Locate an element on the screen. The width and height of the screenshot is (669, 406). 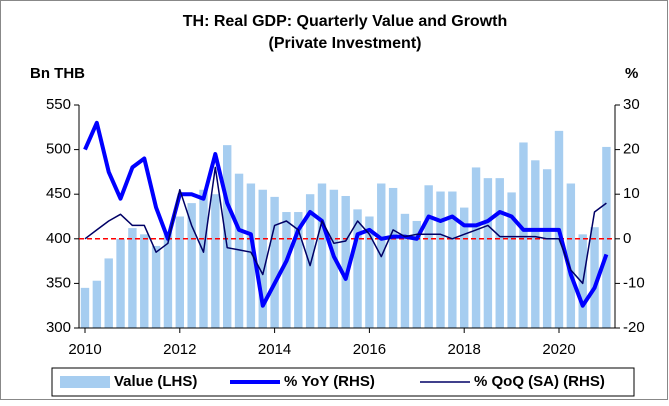
legend-box is located at coordinates (343, 382).